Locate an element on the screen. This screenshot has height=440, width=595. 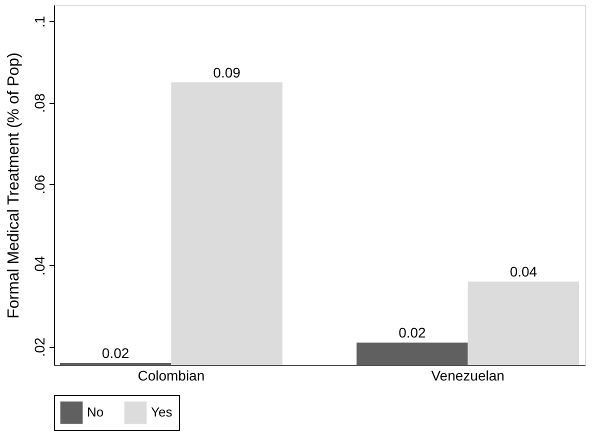
x-tick-label: Colombian is located at coordinates (171, 376).